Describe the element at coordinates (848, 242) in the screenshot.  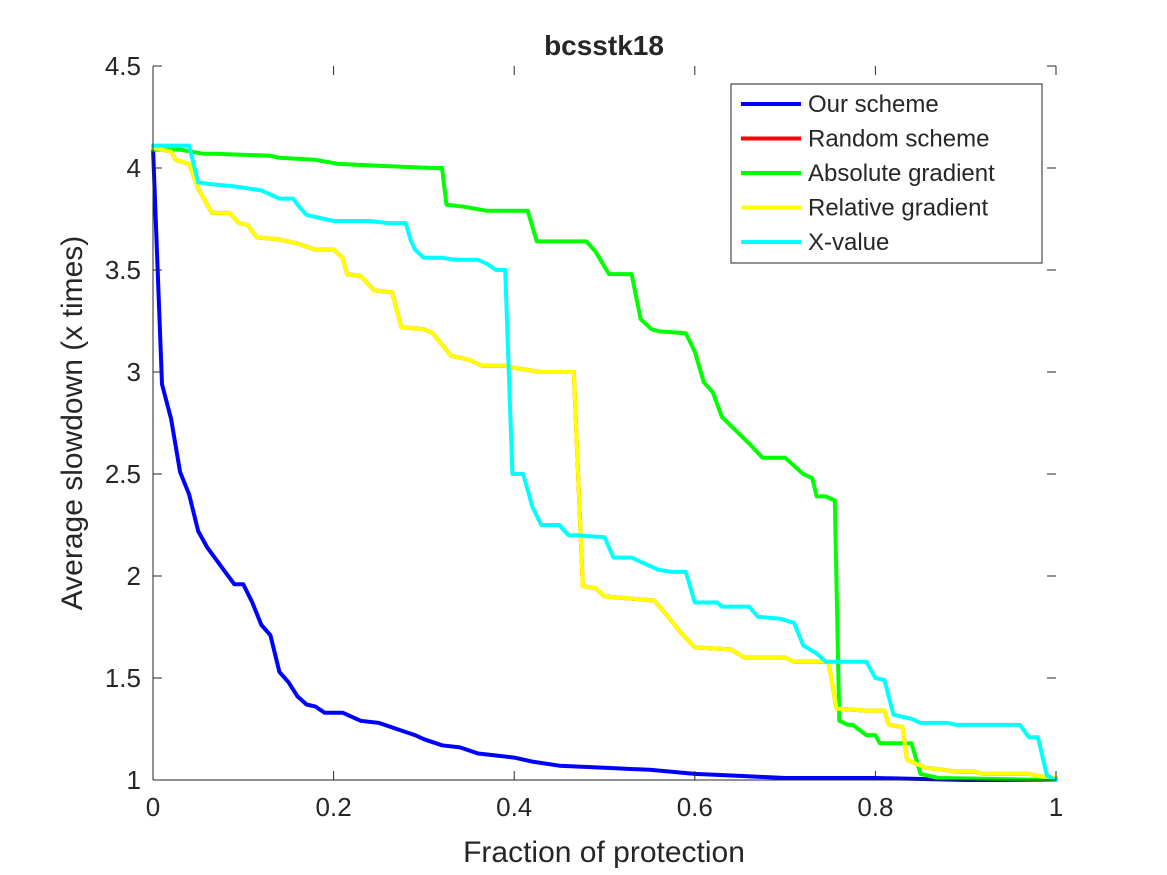
I see `legend-label: X-value` at that location.